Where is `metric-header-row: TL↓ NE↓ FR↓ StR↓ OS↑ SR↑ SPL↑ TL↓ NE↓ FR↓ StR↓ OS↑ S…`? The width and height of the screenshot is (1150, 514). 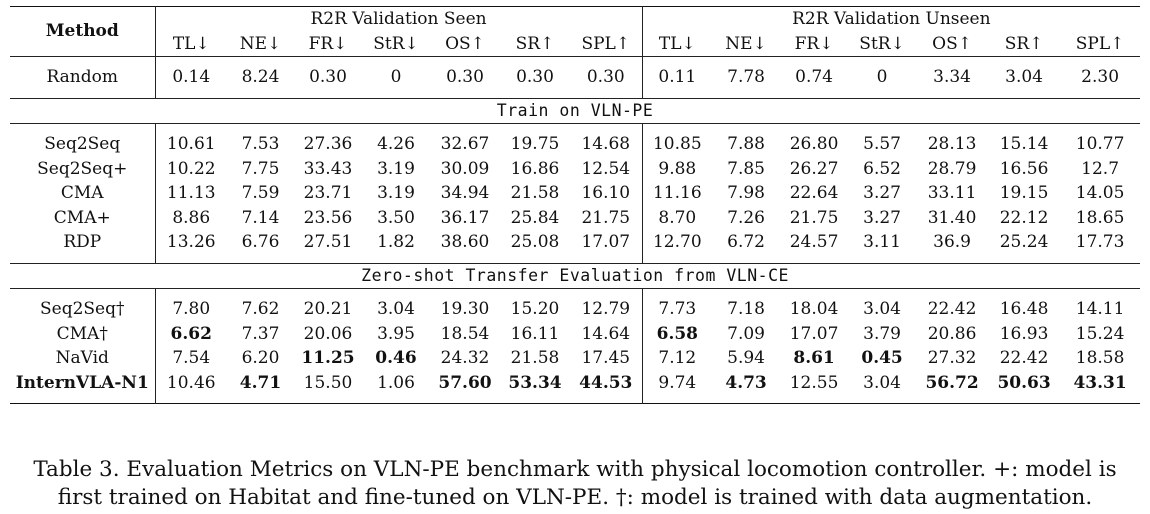 metric-header-row: TL↓ NE↓ FR↓ StR↓ OS↑ SR↑ SPL↑ TL↓ NE↓ FR↓ StR↓ OS↑ S… is located at coordinates (575, 44).